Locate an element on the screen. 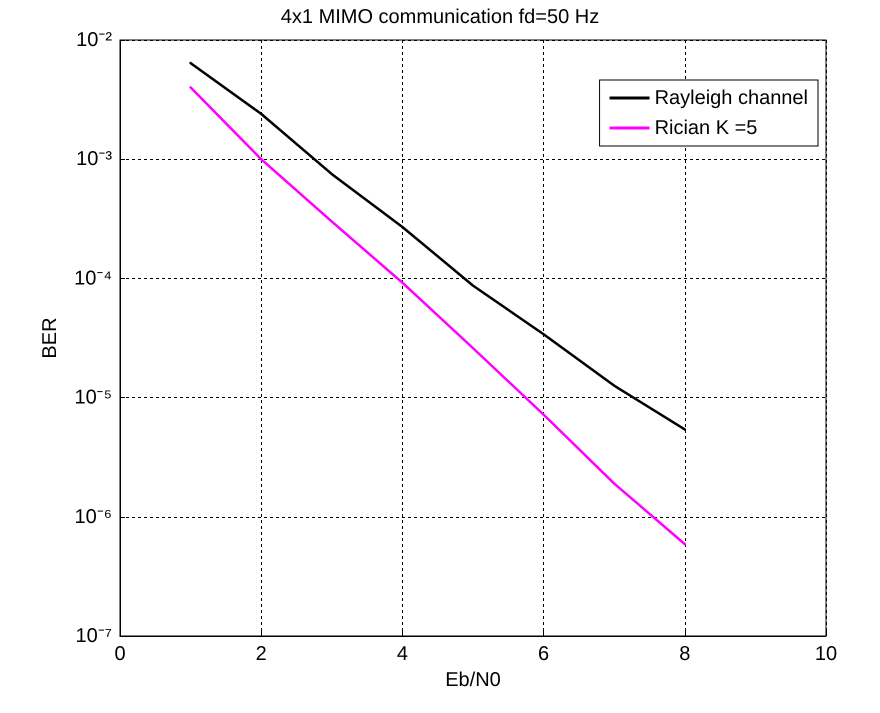 This screenshot has width=880, height=713. y-tick-label: 10⁻² is located at coordinates (94, 40).